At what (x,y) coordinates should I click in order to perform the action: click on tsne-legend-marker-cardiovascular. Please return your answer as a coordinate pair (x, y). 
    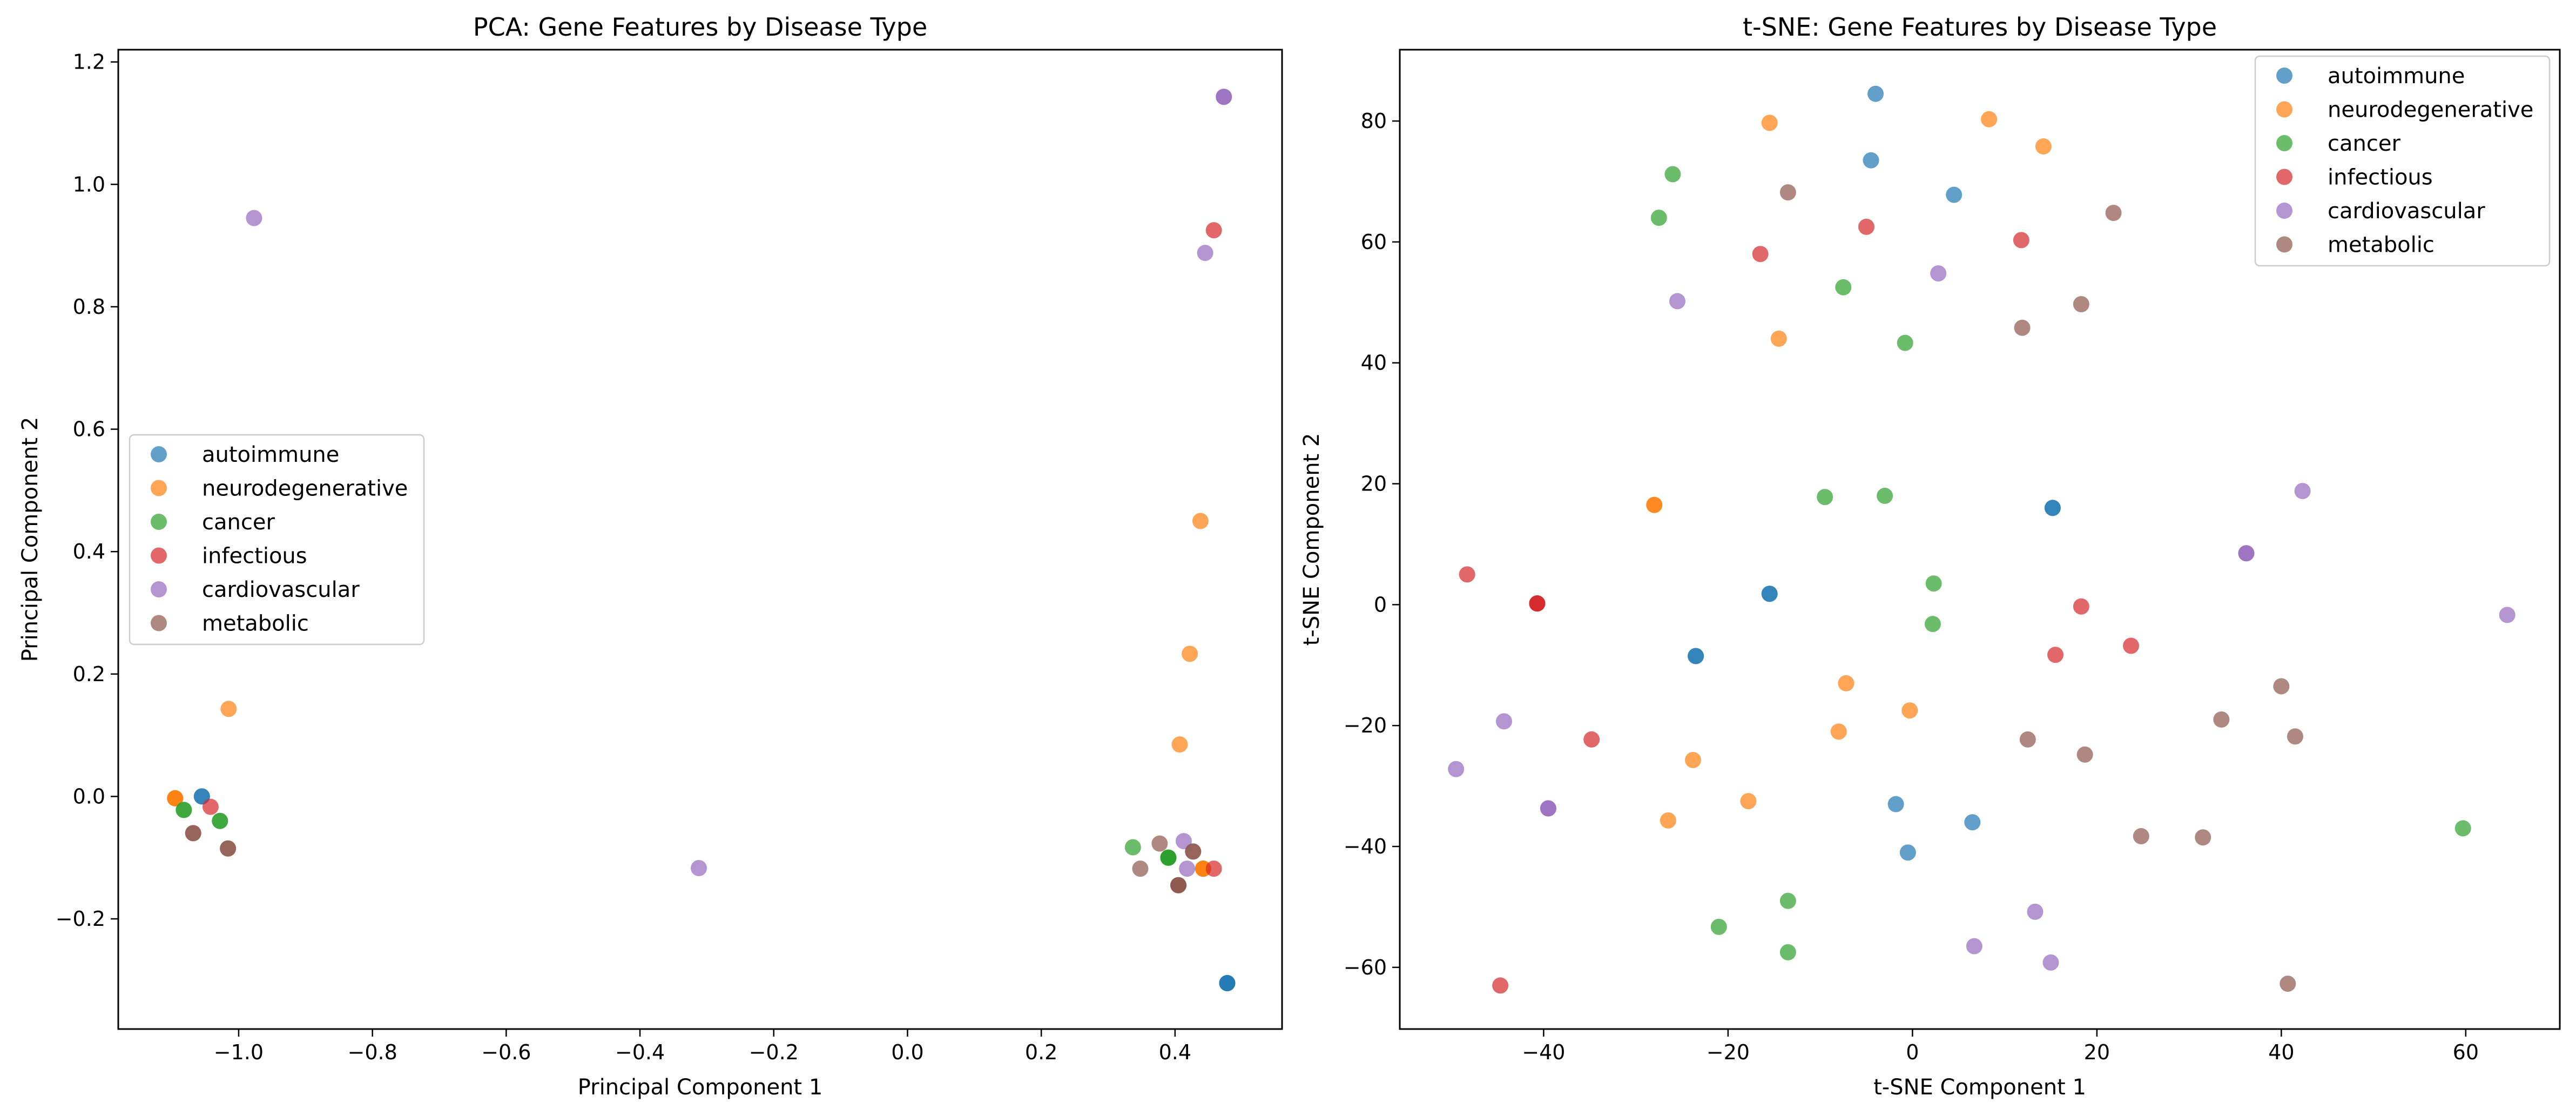
    Looking at the image, I should click on (2284, 211).